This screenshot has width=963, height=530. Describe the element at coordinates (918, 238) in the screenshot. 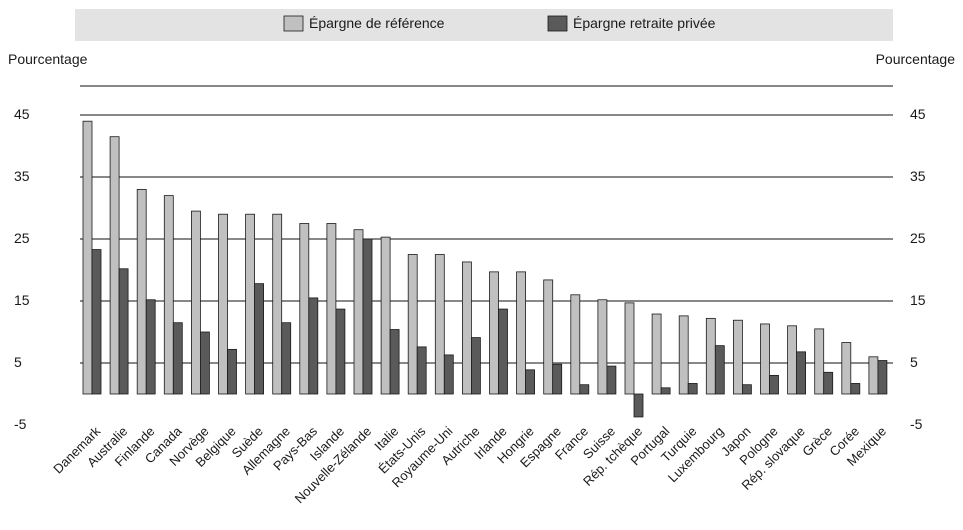

I see `y-tick-label-right: 25` at that location.